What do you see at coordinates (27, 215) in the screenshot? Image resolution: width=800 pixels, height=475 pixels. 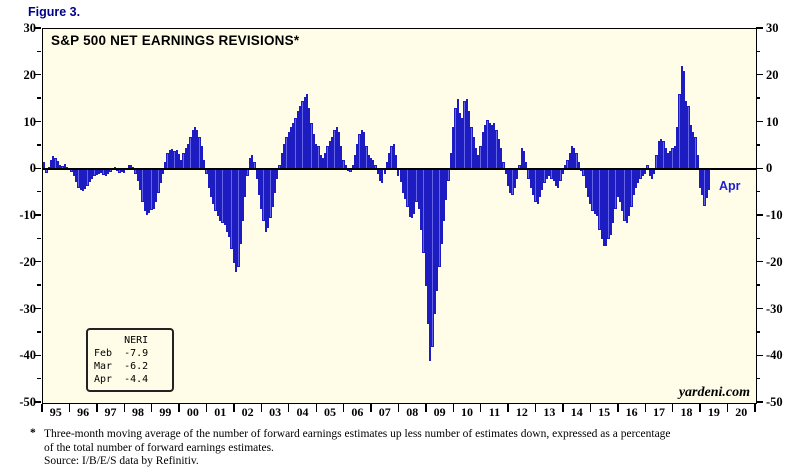 I see `y-axis-label-left: -10` at bounding box center [27, 215].